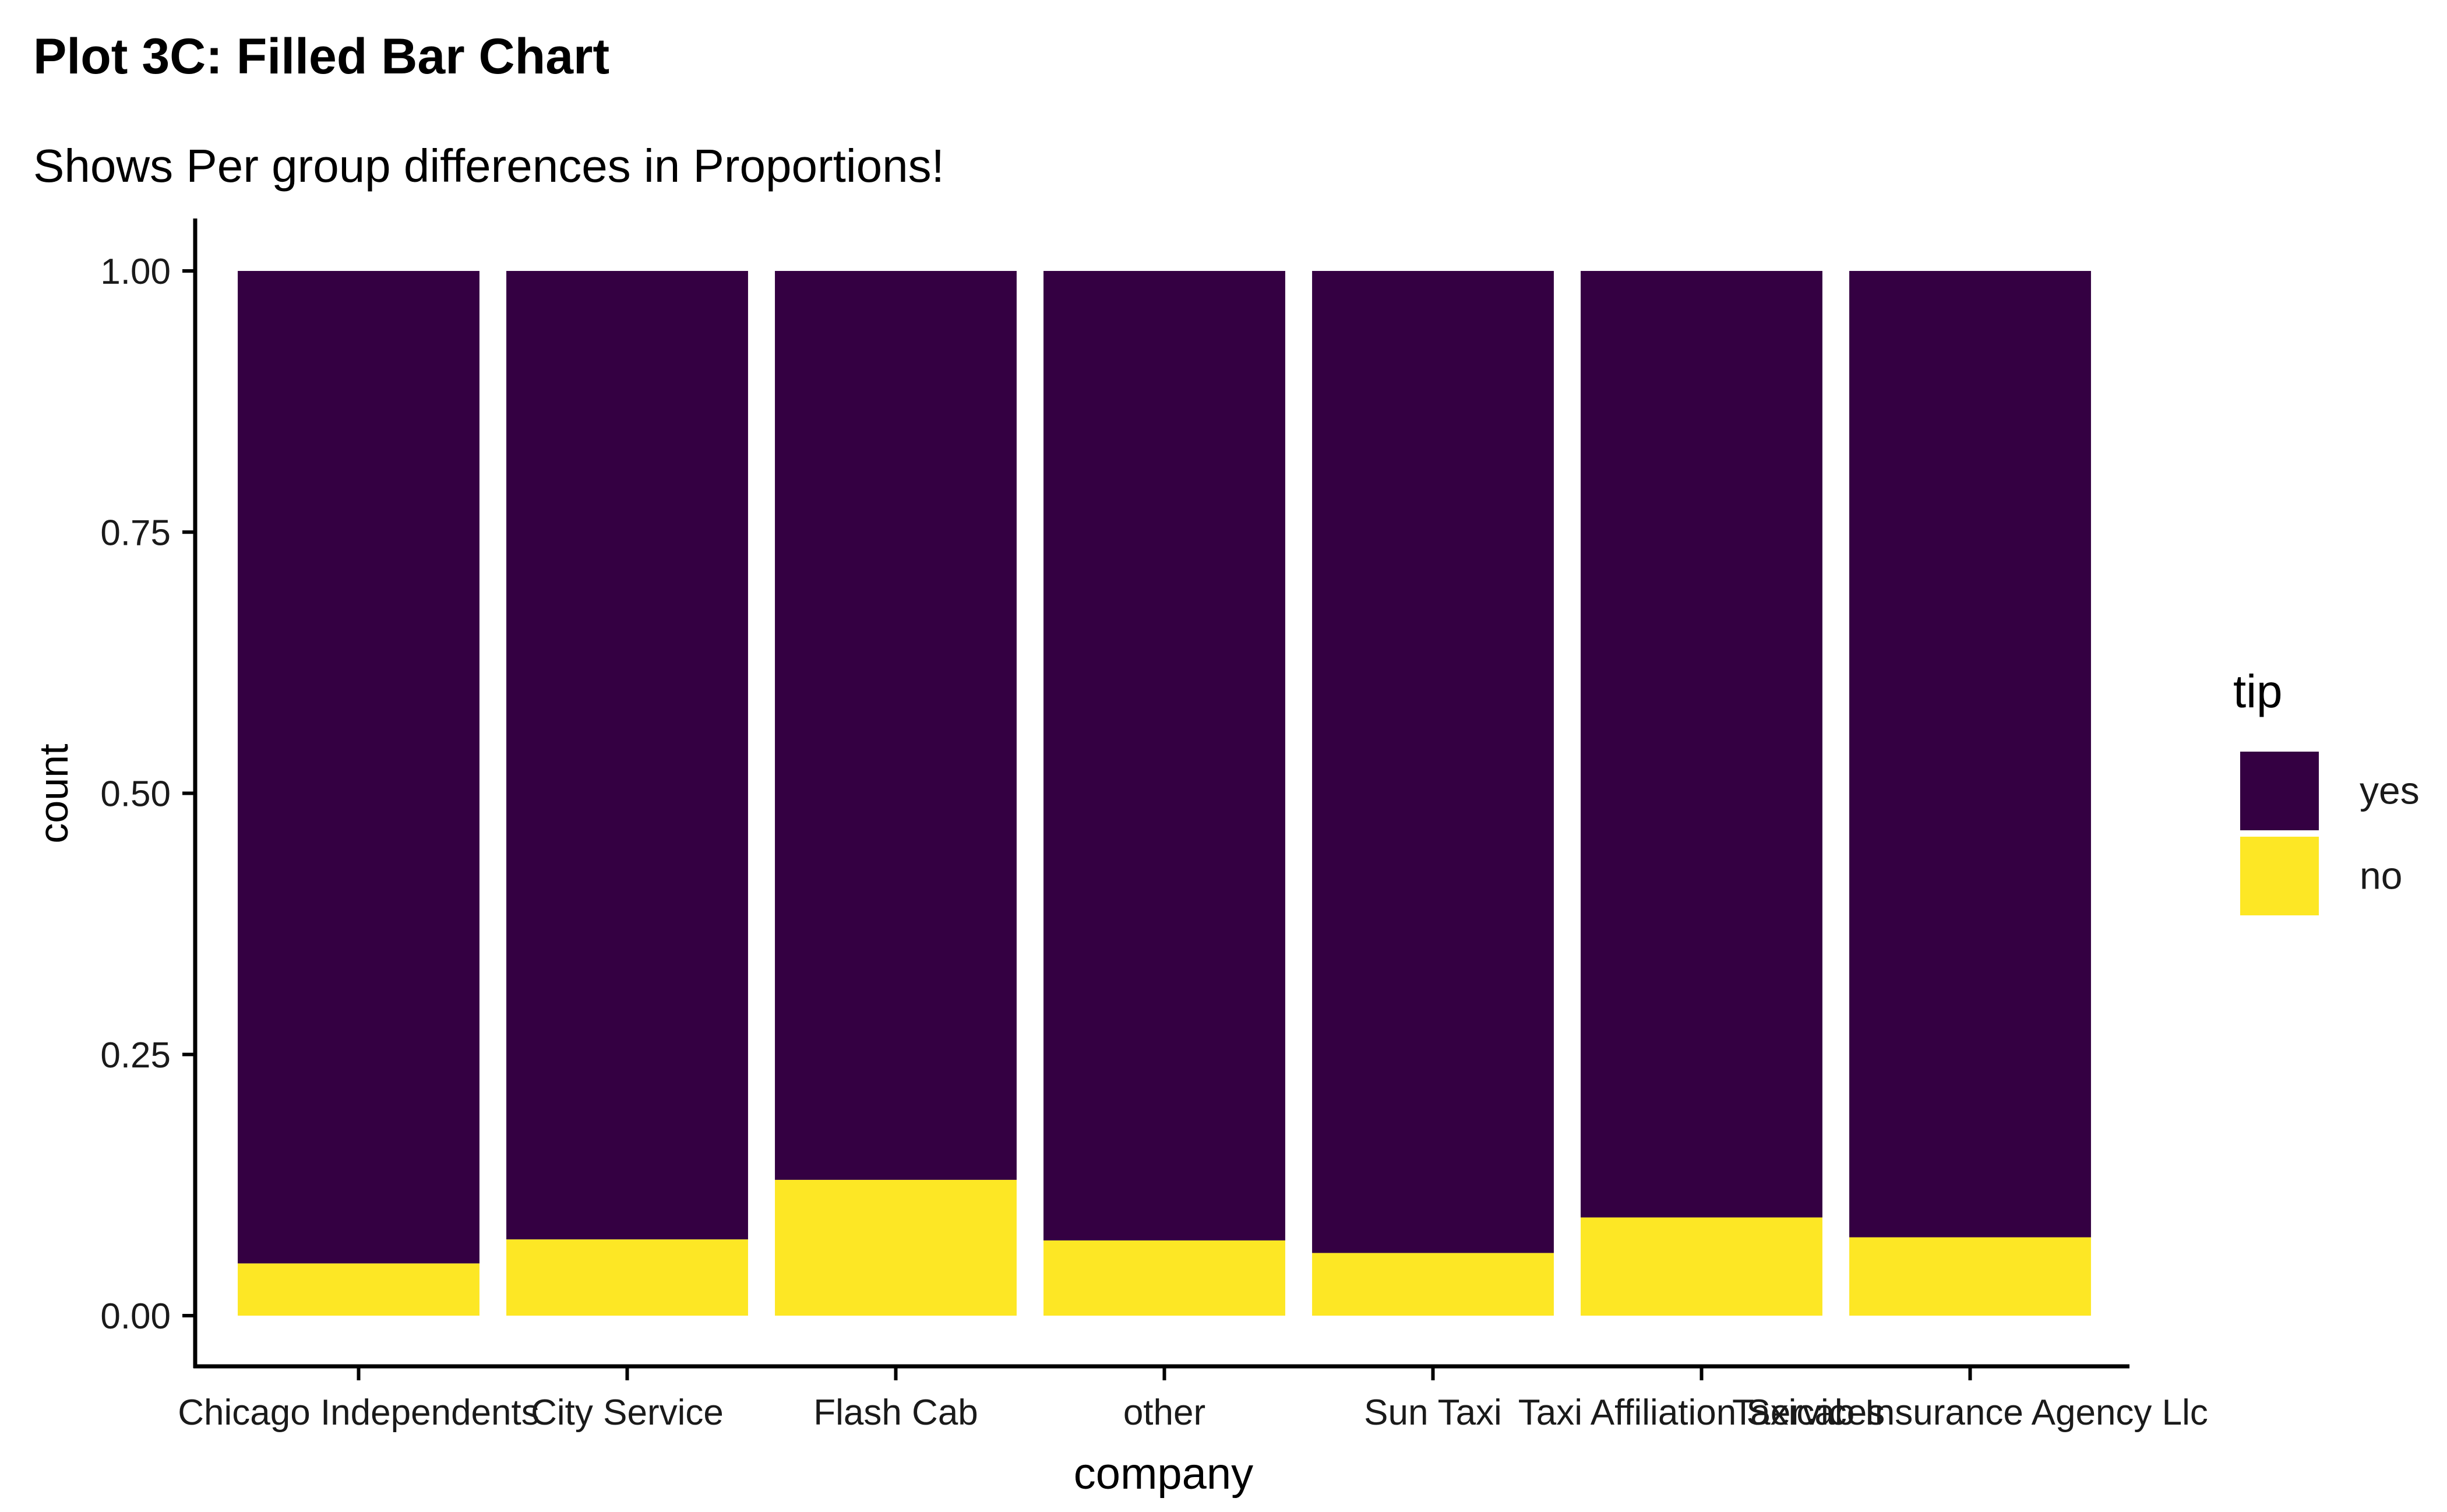  What do you see at coordinates (135, 795) in the screenshot?
I see `y-tick-label-2: 0.50` at bounding box center [135, 795].